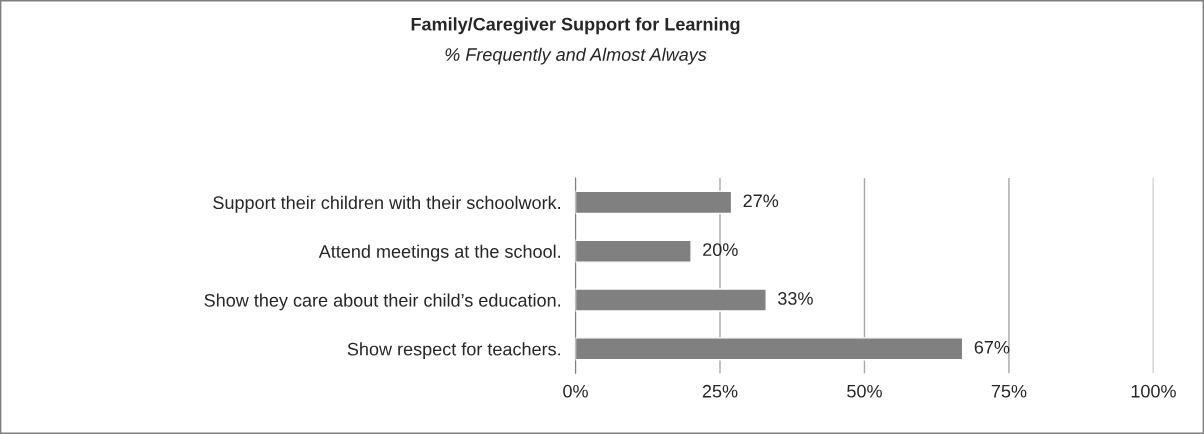 This screenshot has height=434, width=1204. Describe the element at coordinates (761, 201) in the screenshot. I see `data-label: 27%` at that location.